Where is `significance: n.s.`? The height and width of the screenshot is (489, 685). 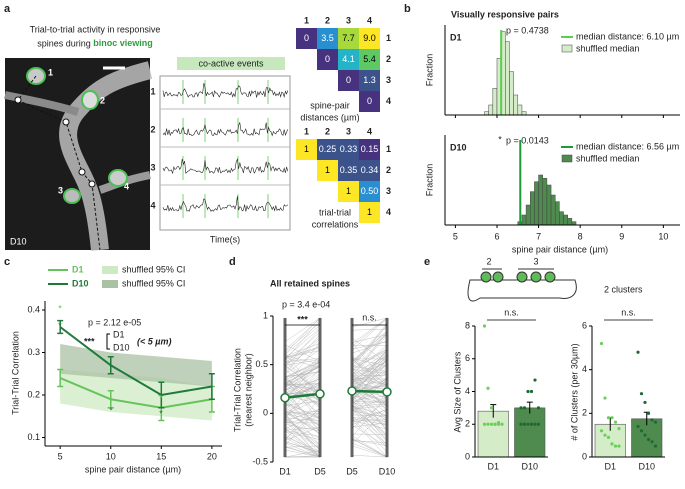
significance: n.s. is located at coordinates (369, 317).